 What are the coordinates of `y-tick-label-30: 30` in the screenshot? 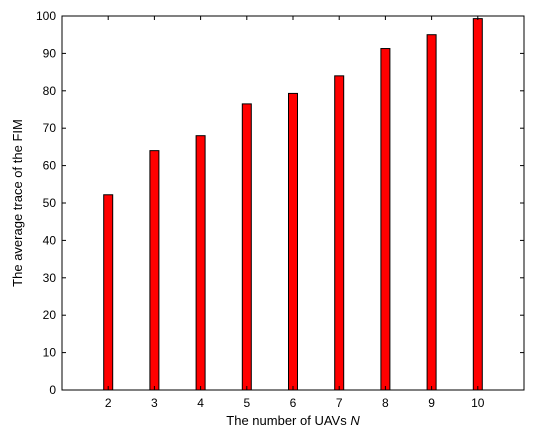 It's located at (50, 278).